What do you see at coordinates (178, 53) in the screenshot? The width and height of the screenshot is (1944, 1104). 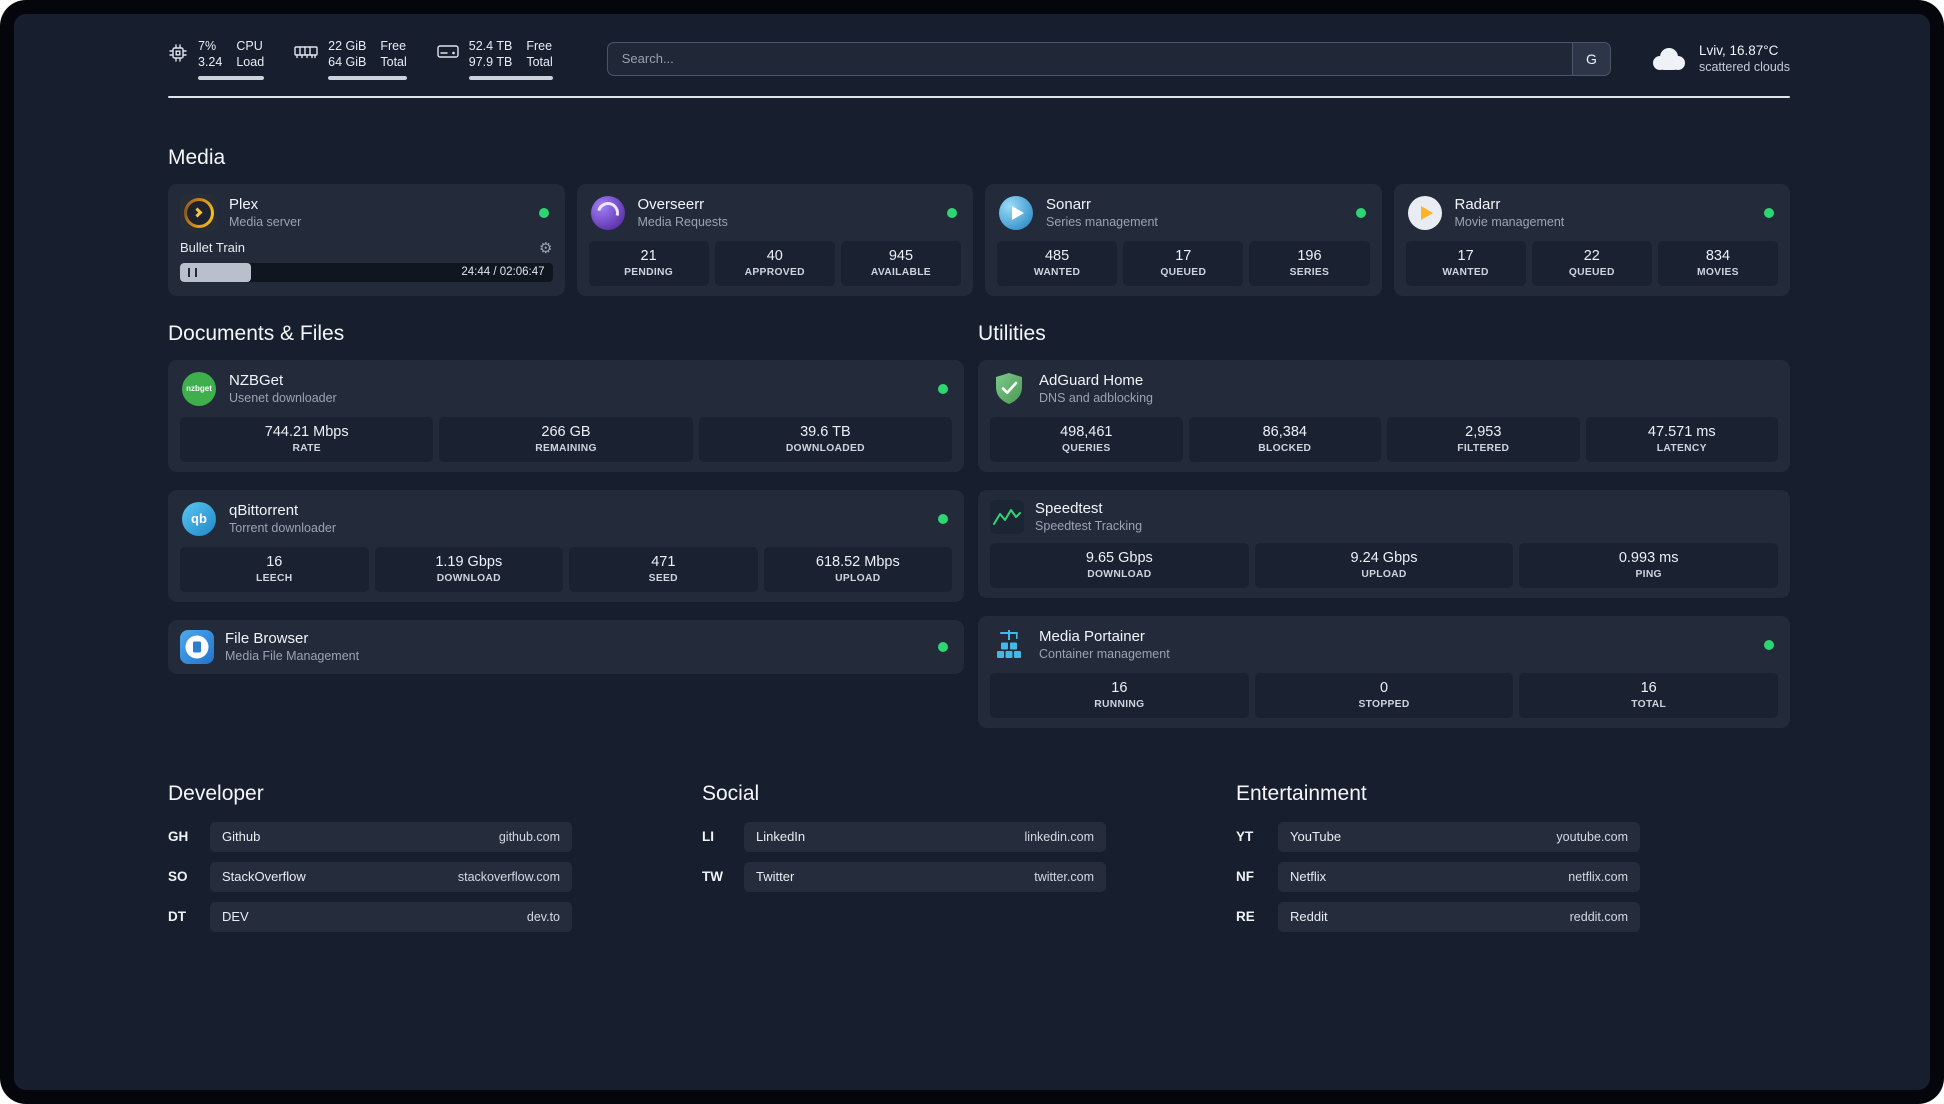 I see `cpu-icon` at bounding box center [178, 53].